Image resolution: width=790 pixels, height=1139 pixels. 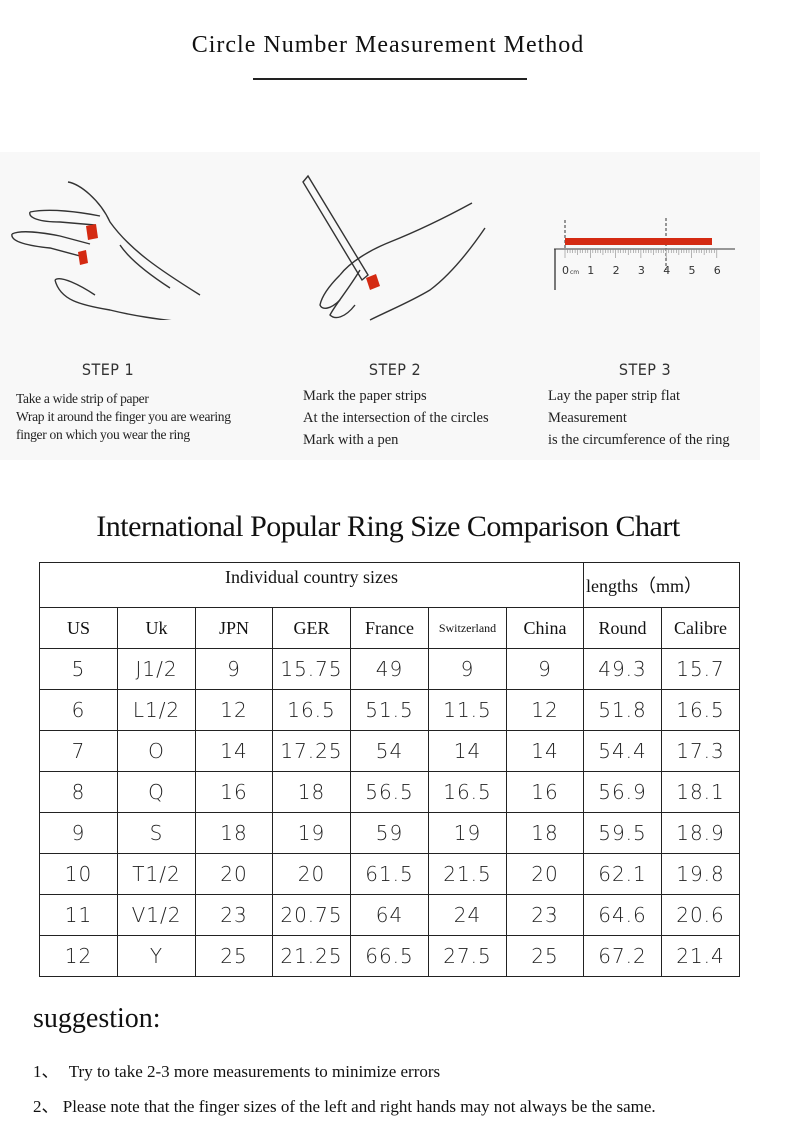 I want to click on table-cell: 15.7, so click(x=700, y=669).